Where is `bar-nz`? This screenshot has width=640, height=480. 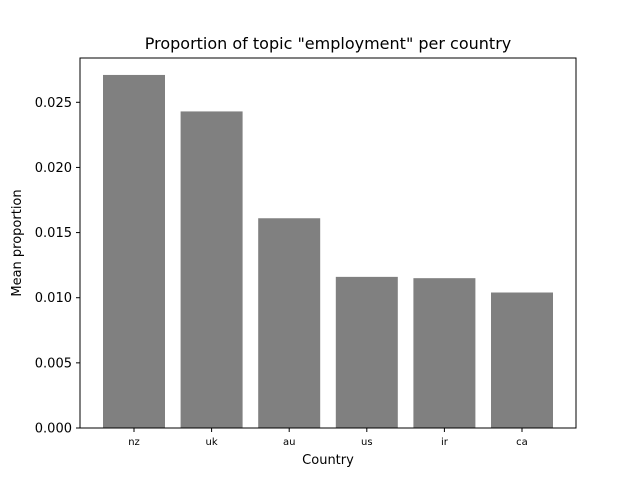
bar-nz is located at coordinates (134, 251).